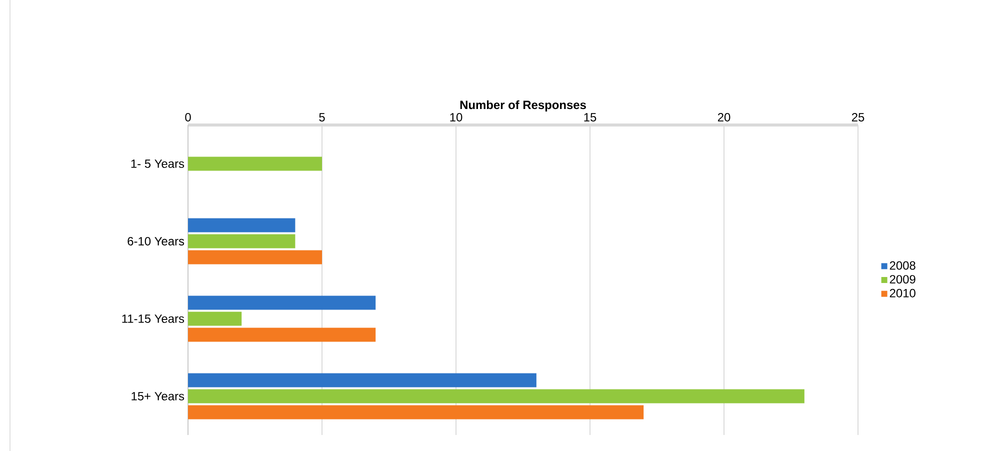  What do you see at coordinates (590, 117) in the screenshot?
I see `x-tick-label: 15` at bounding box center [590, 117].